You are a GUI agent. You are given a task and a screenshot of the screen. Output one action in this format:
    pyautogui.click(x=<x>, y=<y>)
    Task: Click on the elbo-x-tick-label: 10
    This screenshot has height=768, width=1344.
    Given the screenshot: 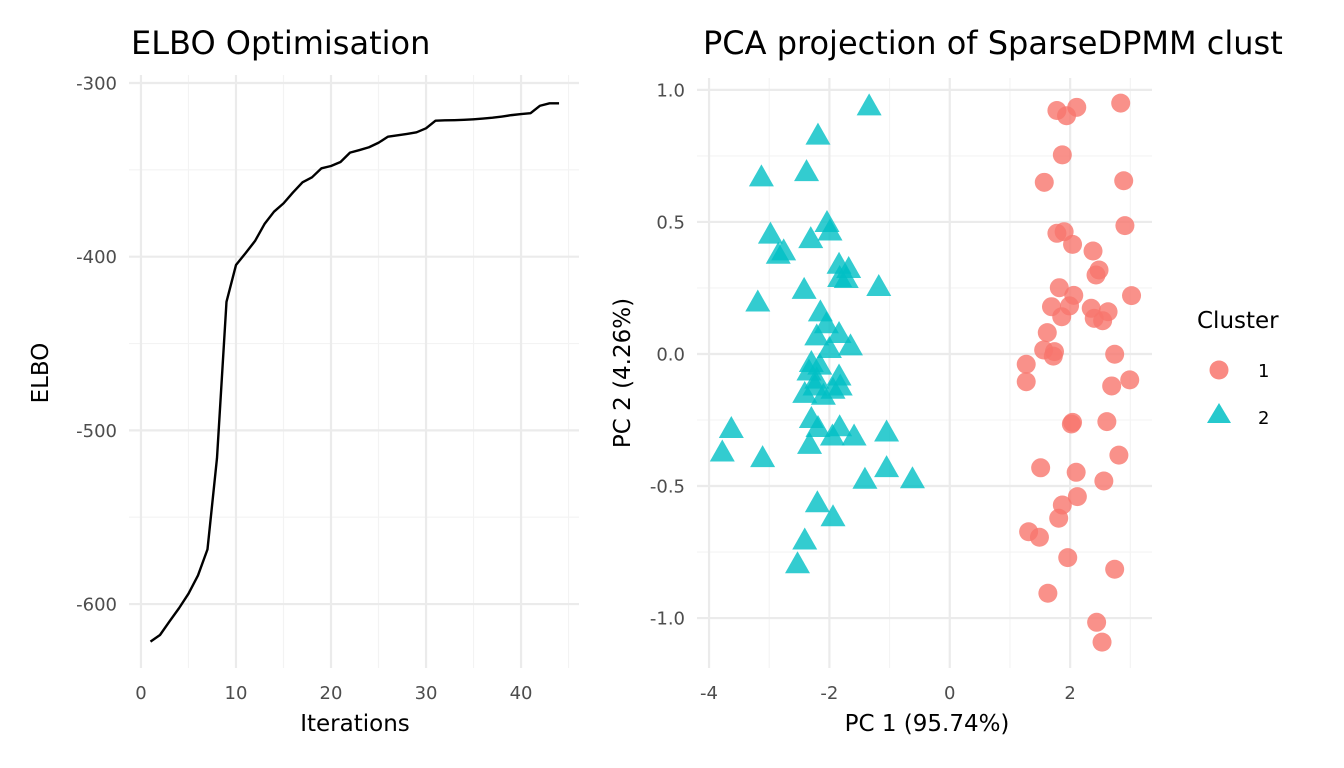 What is the action you would take?
    pyautogui.click(x=236, y=693)
    